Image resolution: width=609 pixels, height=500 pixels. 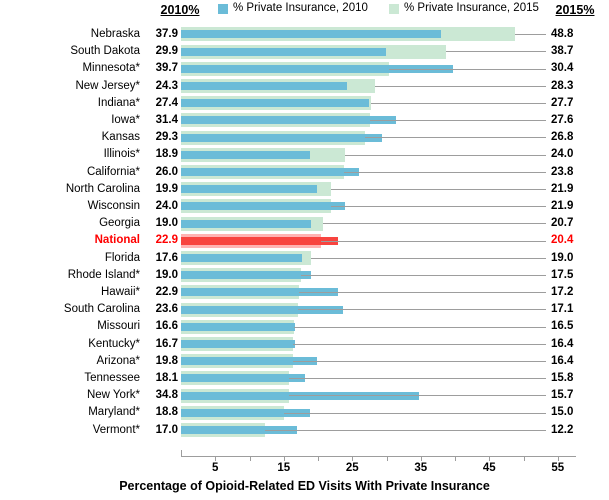 What do you see at coordinates (115, 34) in the screenshot?
I see `state-label: Nebraska` at bounding box center [115, 34].